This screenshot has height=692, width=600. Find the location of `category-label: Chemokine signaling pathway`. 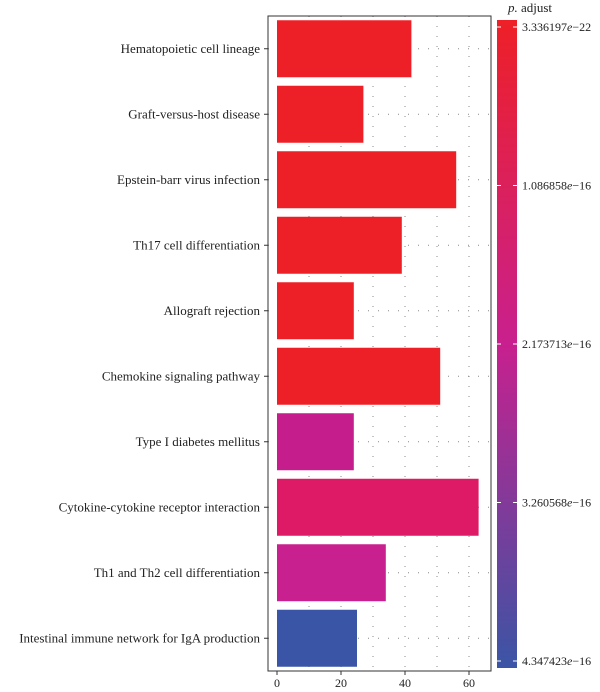

category-label: Chemokine signaling pathway is located at coordinates (181, 375).